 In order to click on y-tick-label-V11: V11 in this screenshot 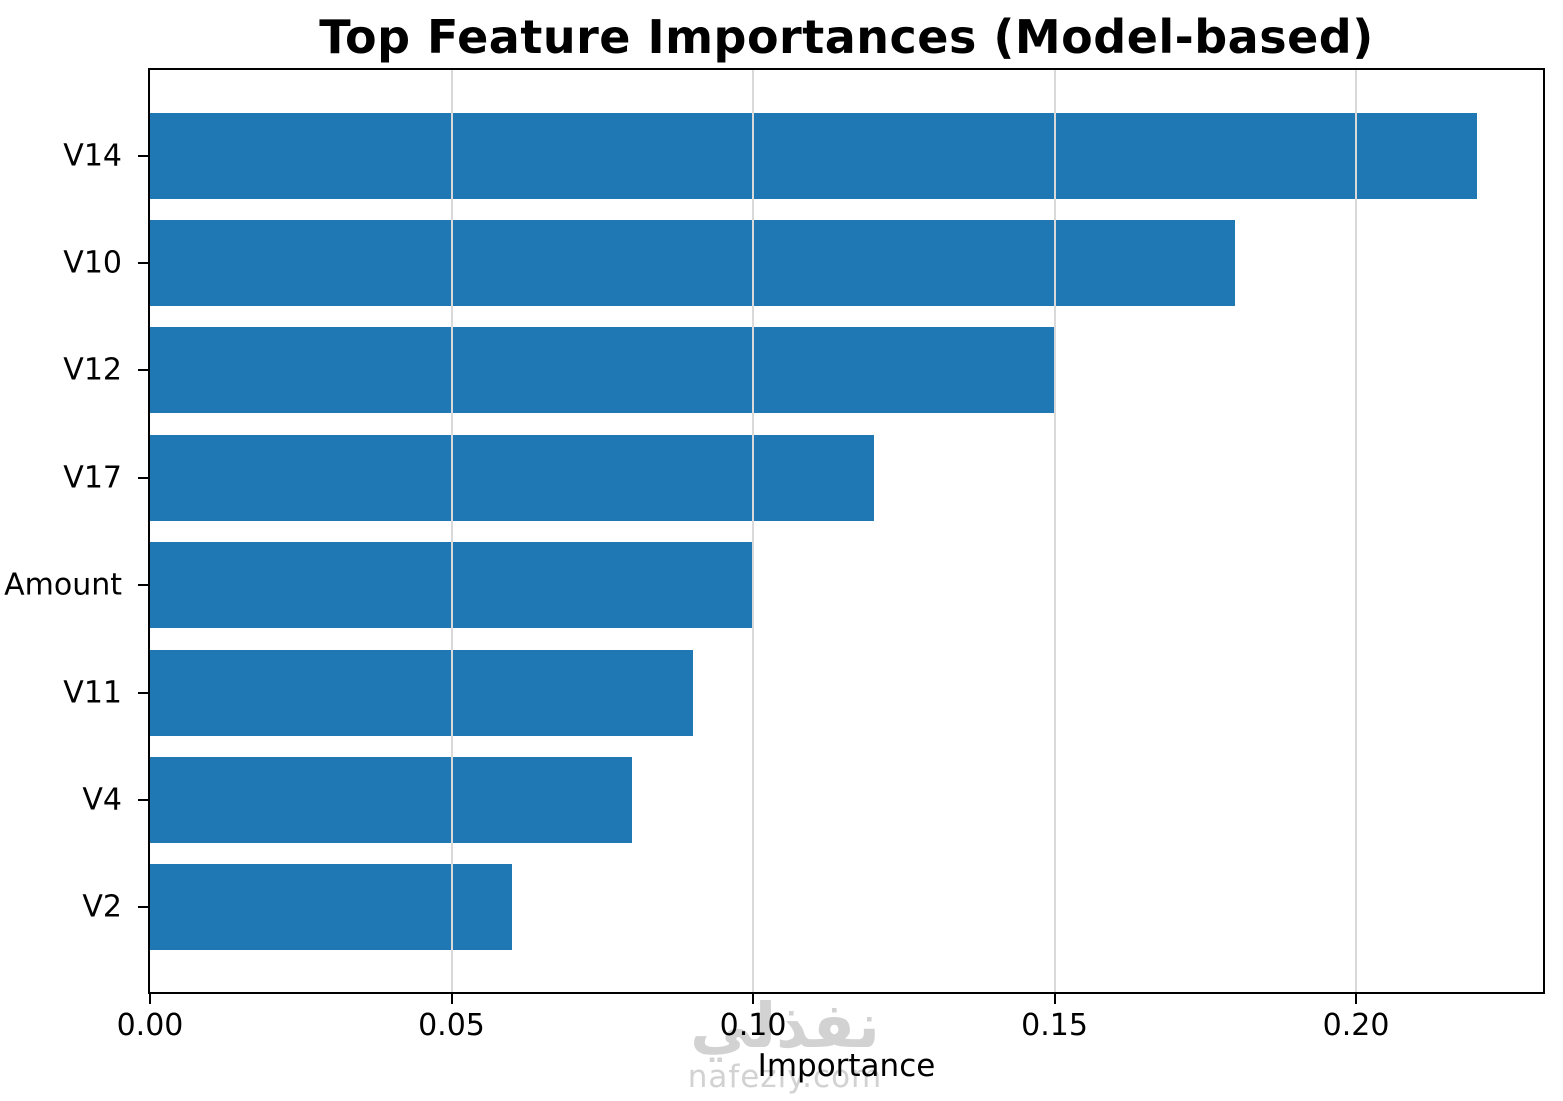, I will do `click(92, 693)`.